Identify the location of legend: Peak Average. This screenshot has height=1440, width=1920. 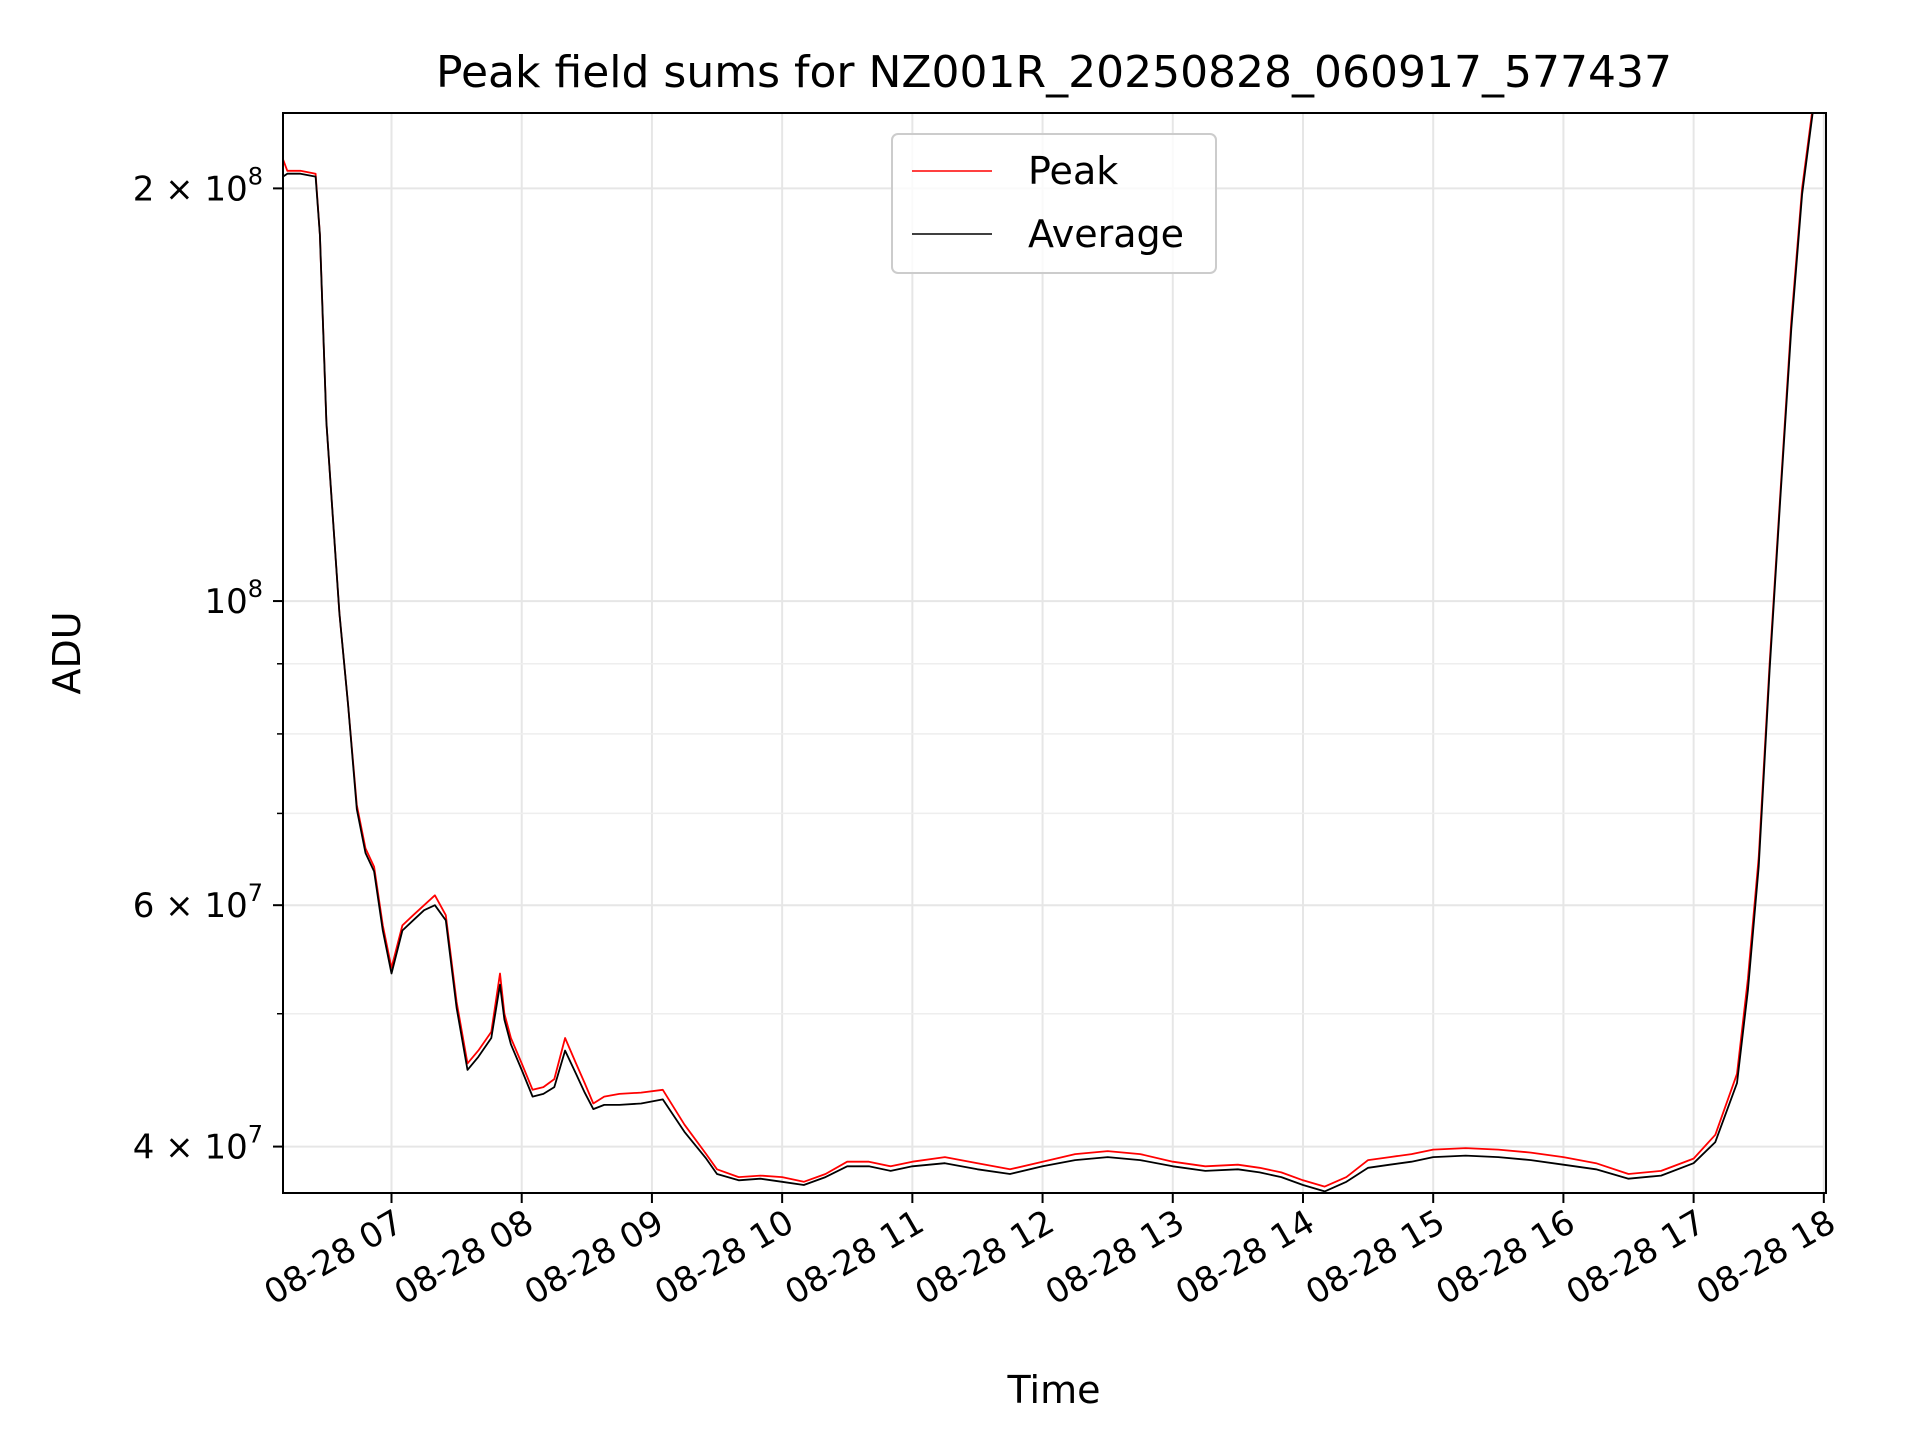
(1054, 203).